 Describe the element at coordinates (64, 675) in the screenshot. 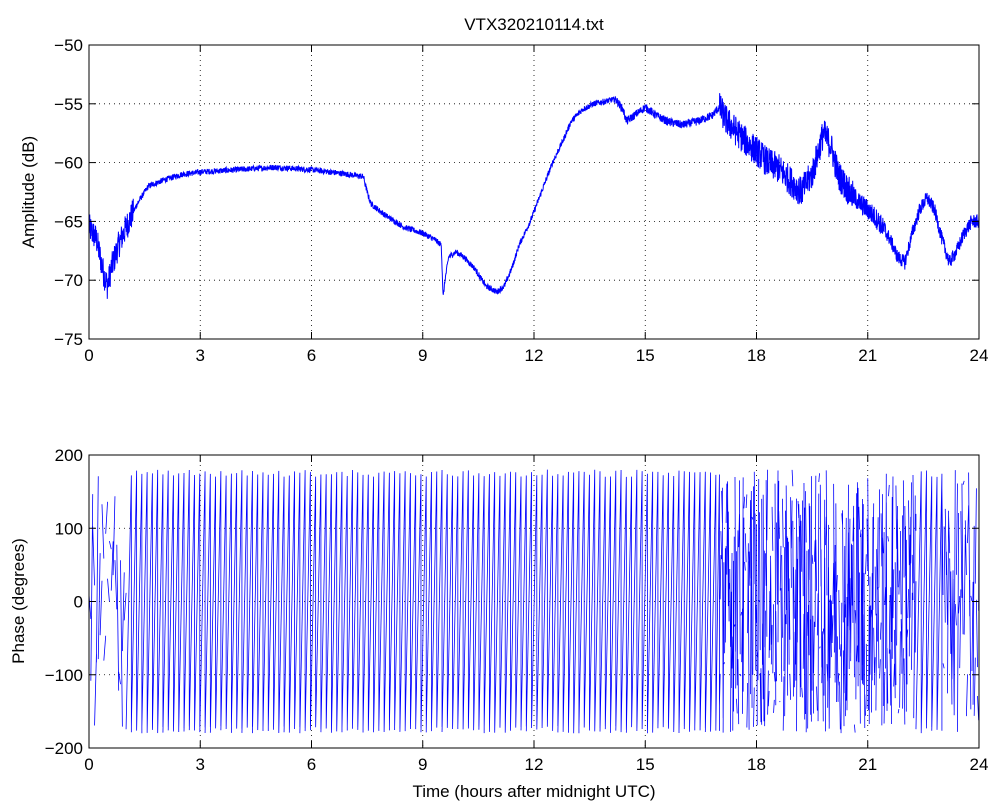

I see `y-tick-label: −100` at that location.